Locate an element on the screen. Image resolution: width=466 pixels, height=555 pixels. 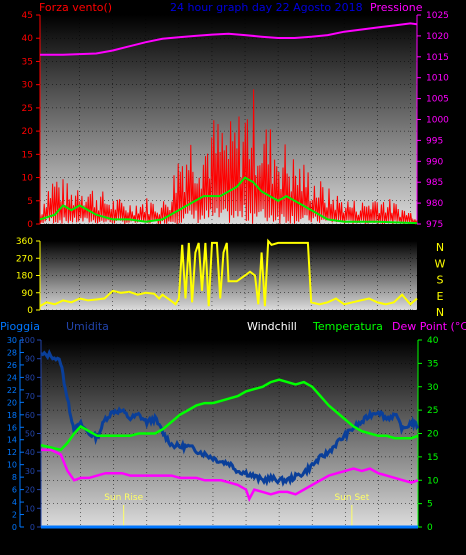
sun-markers: Sun Rise Sun Set is located at coordinates (237, 510).